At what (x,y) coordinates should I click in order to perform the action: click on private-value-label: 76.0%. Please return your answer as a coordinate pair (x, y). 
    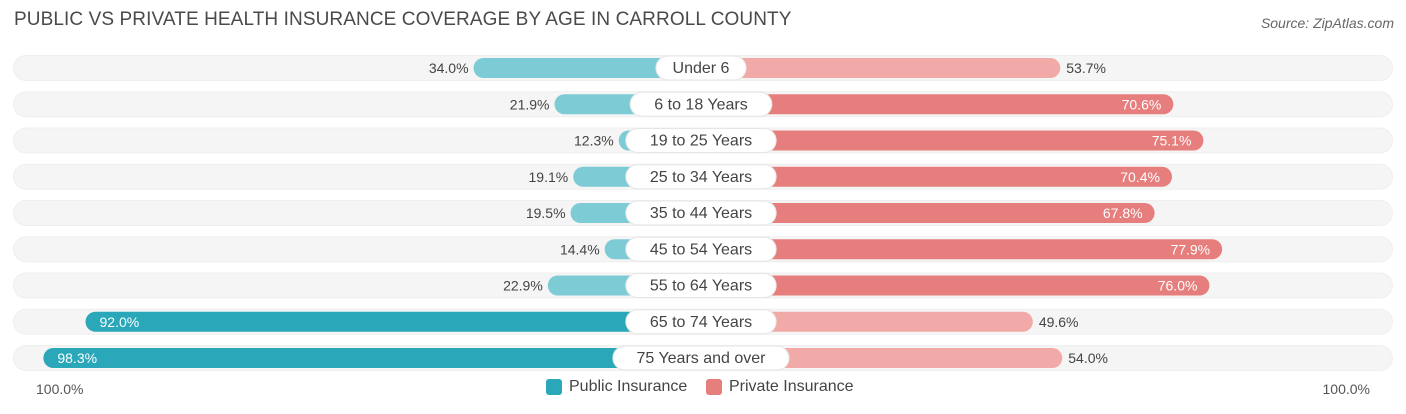
    Looking at the image, I should click on (1178, 286).